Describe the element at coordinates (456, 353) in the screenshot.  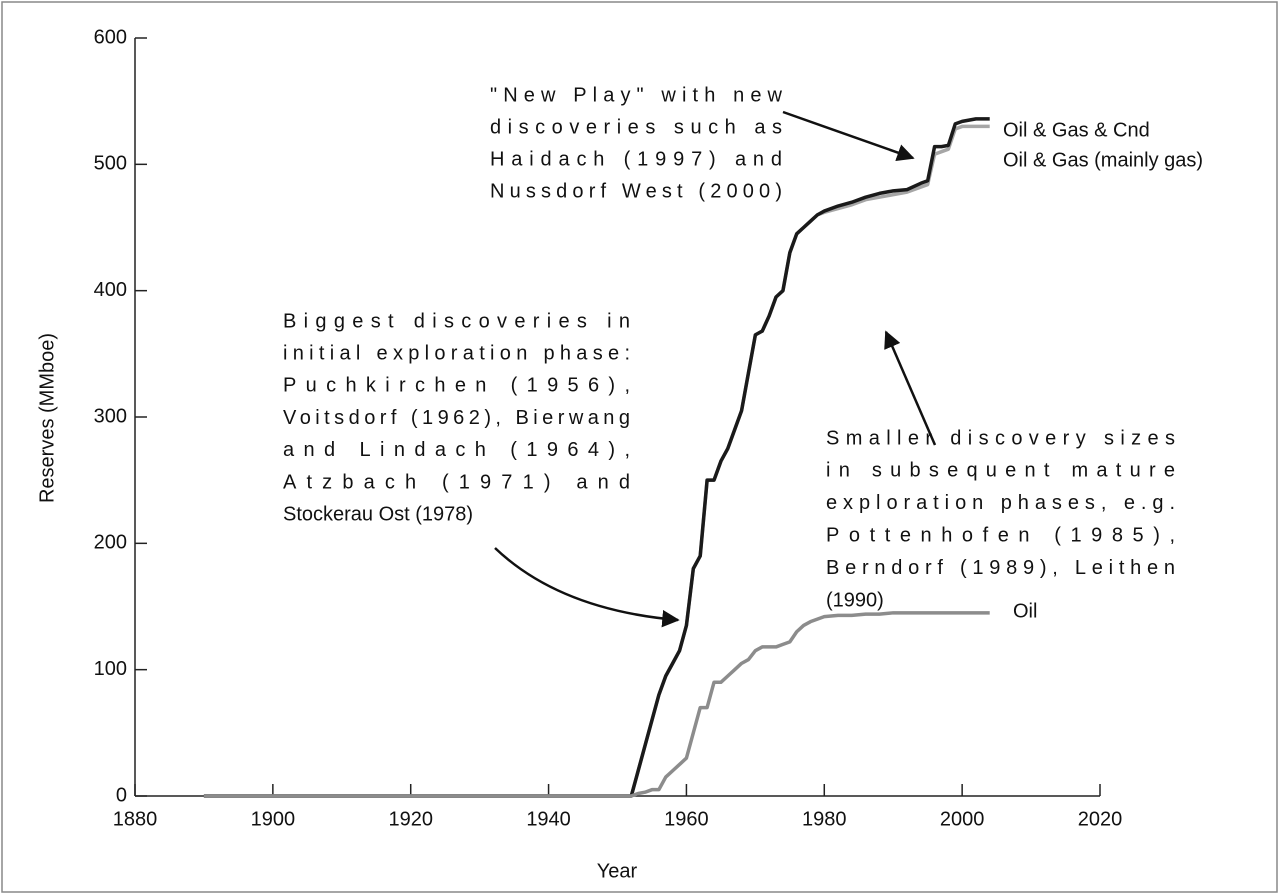
I see `annotation-text: initial exploration phase:` at that location.